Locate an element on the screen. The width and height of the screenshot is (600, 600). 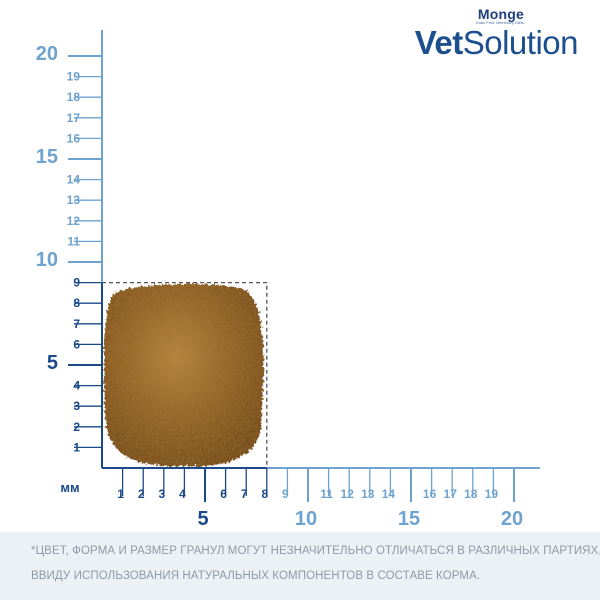
y-tick-label: 14 is located at coordinates (74, 180).